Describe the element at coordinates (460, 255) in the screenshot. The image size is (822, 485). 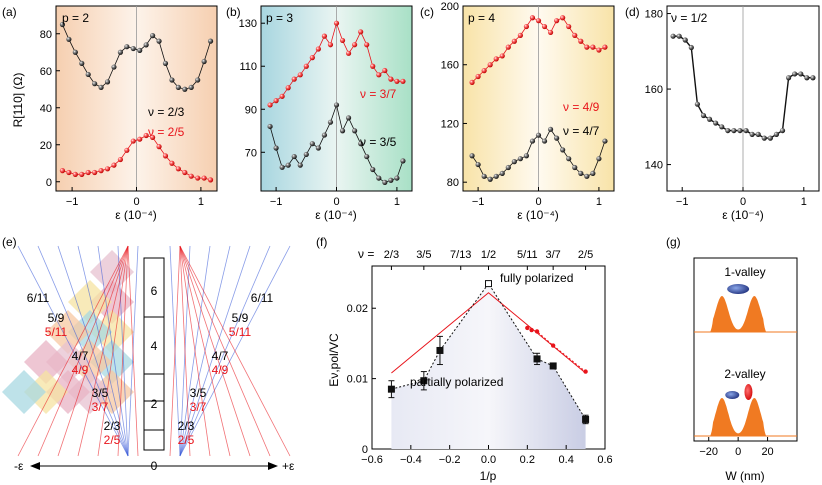
I see `top-axis-label: 7/13` at that location.